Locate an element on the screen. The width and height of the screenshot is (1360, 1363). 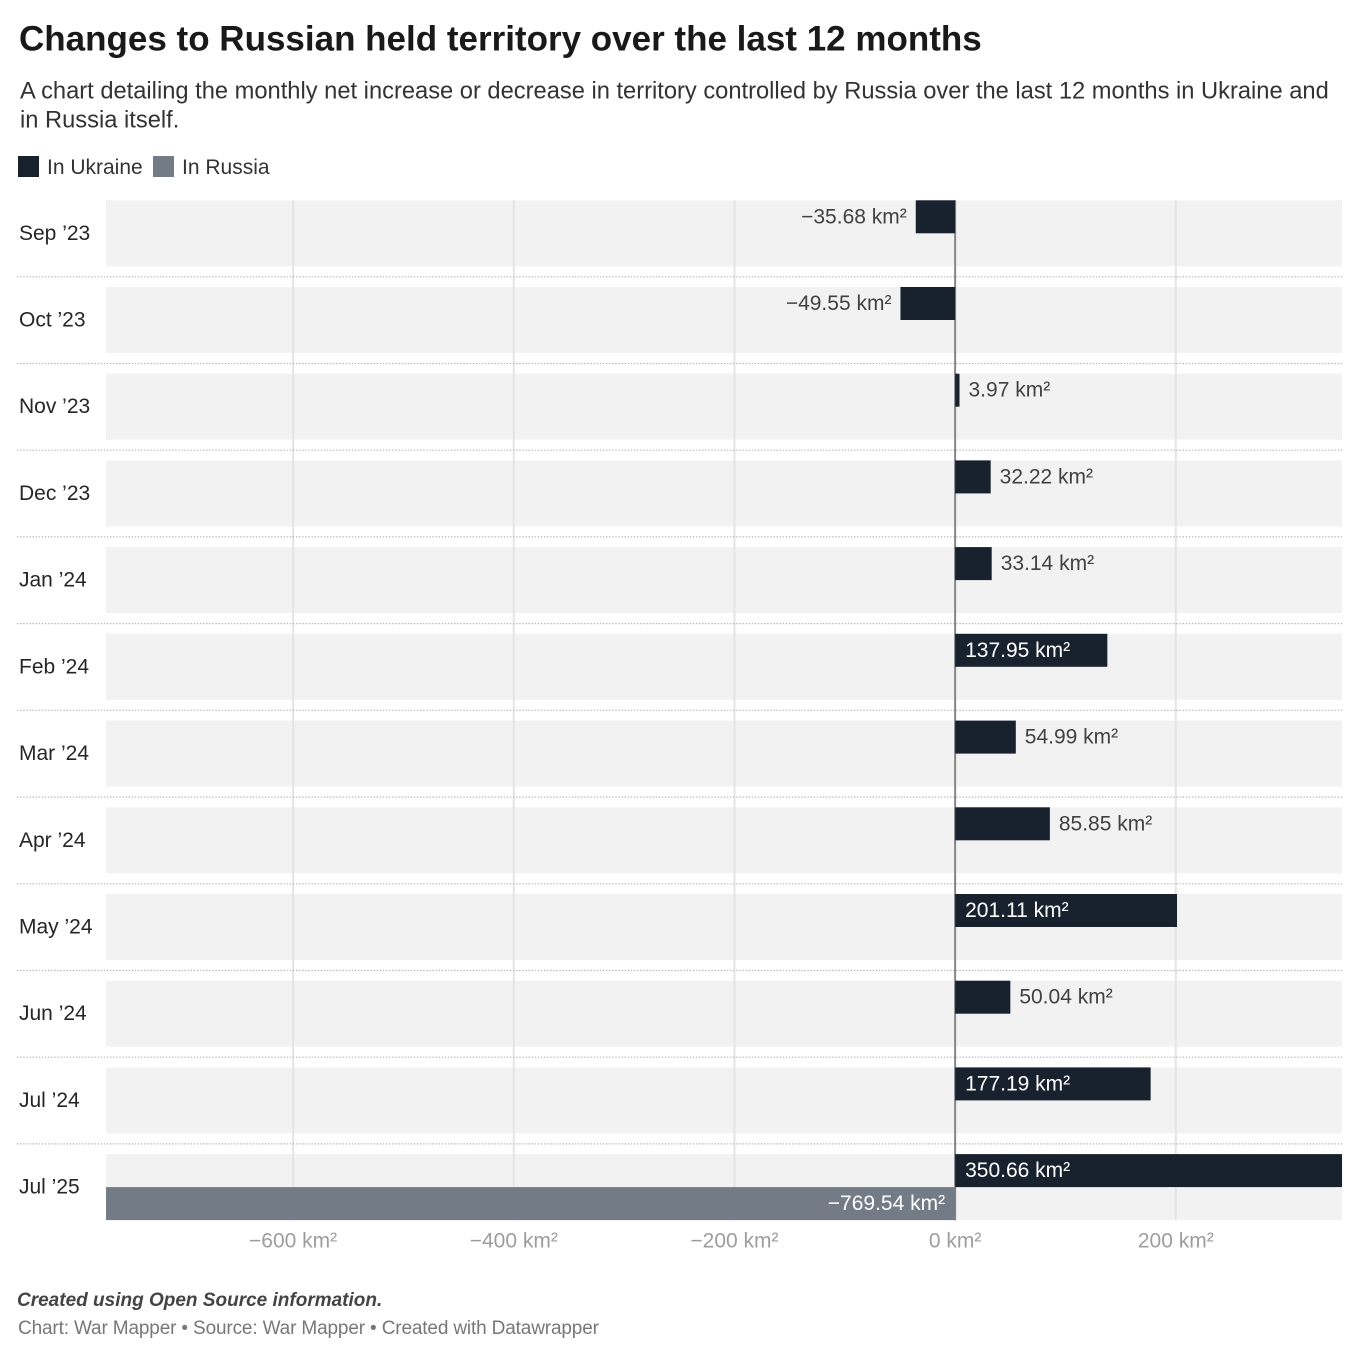
svg-text: −600 km² is located at coordinates (293, 1241).